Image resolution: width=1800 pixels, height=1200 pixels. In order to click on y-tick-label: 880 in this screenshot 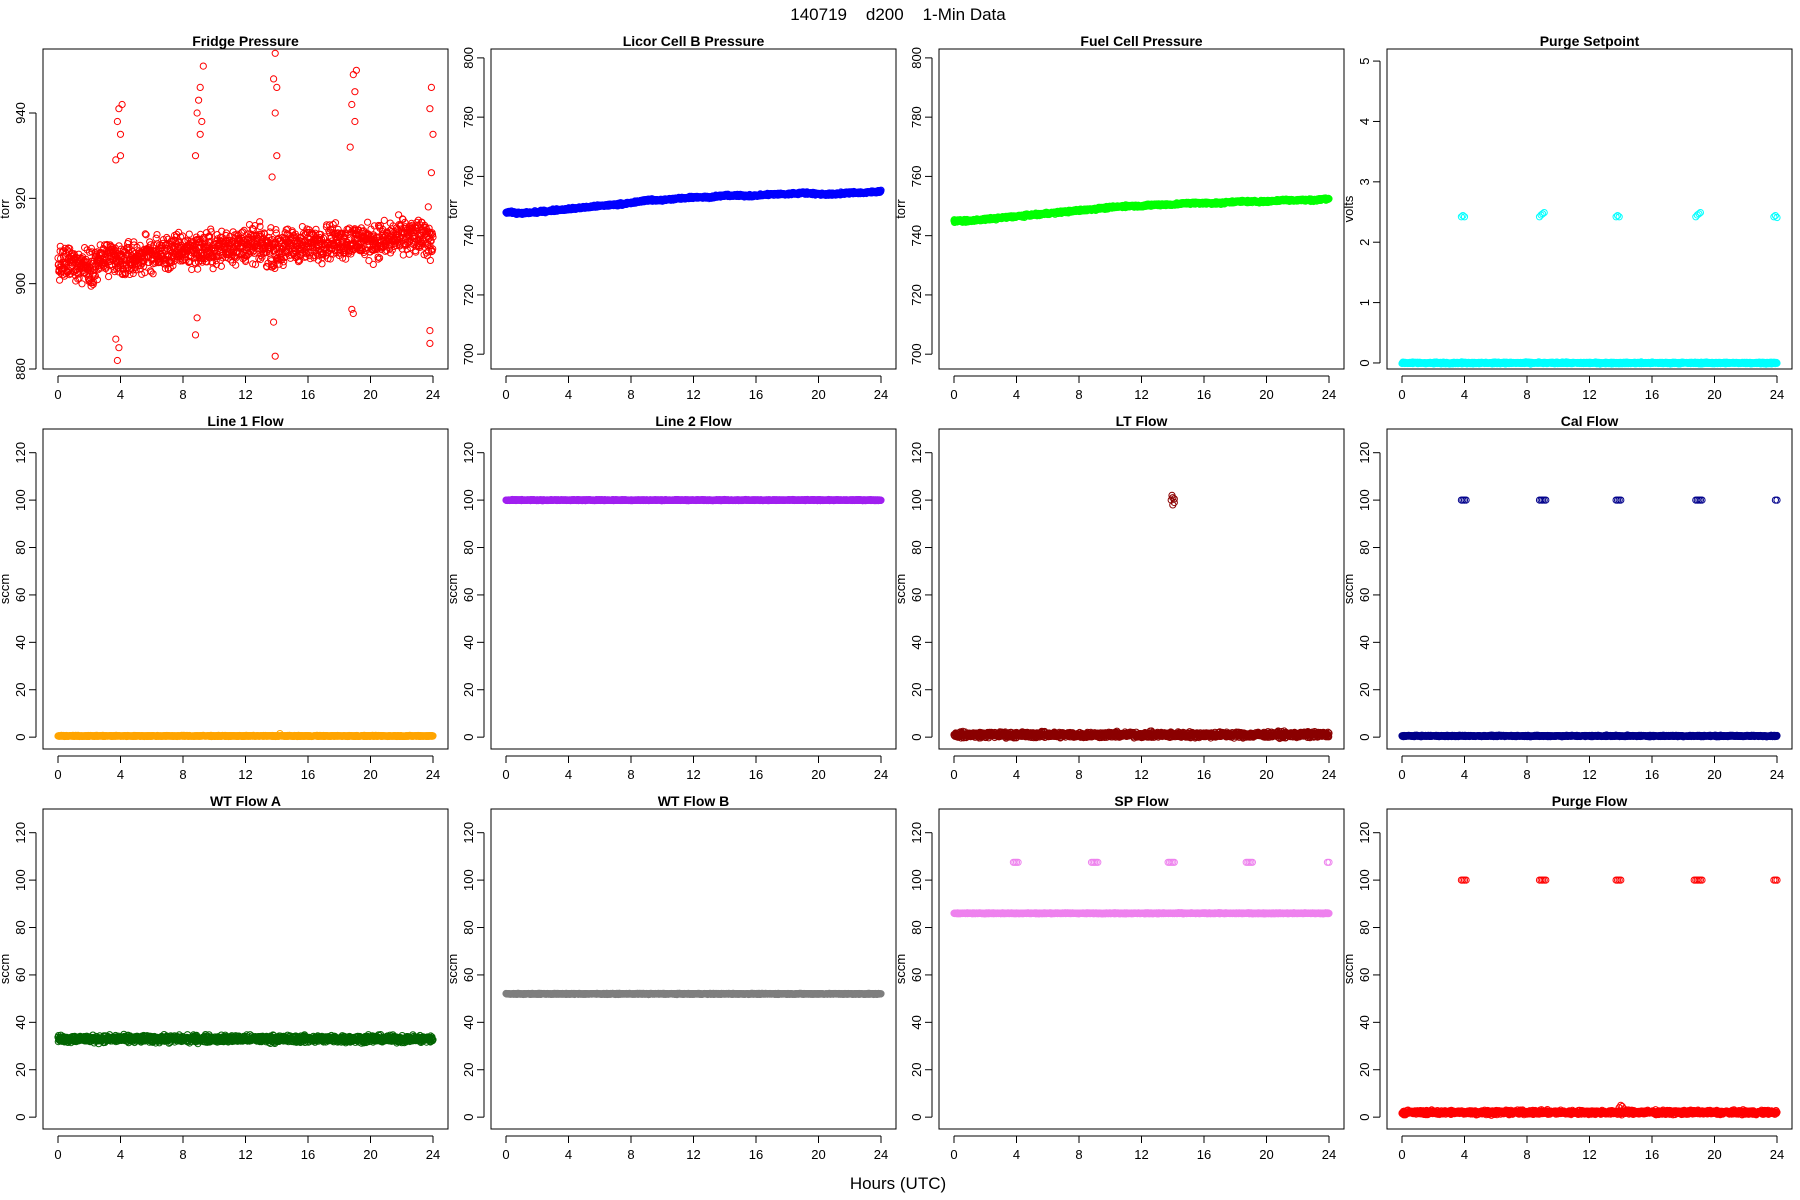, I will do `click(20, 369)`.